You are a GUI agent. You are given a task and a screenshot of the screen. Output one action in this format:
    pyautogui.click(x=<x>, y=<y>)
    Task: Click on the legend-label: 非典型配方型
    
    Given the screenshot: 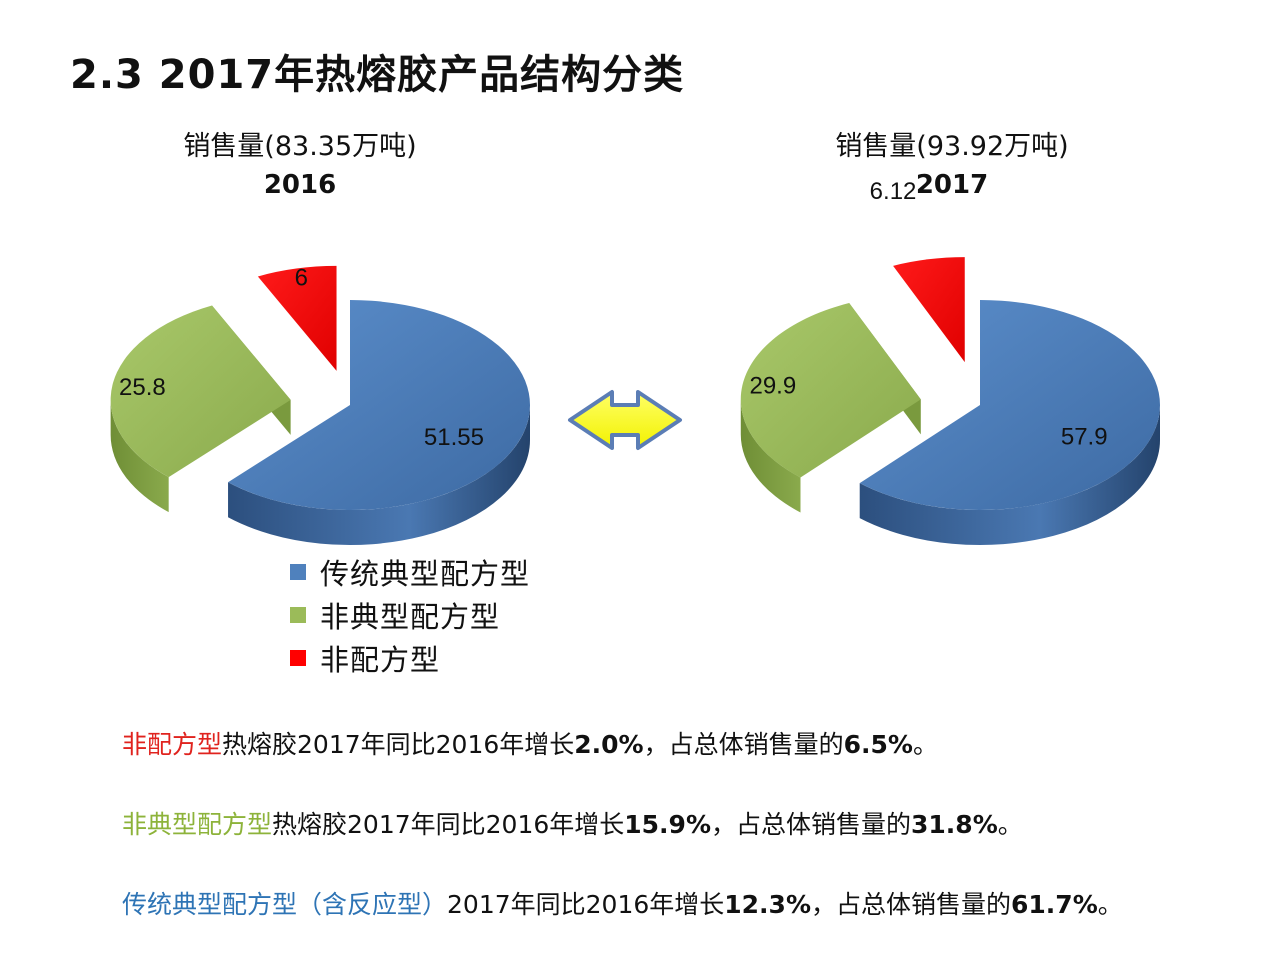 What is the action you would take?
    pyautogui.click(x=410, y=616)
    